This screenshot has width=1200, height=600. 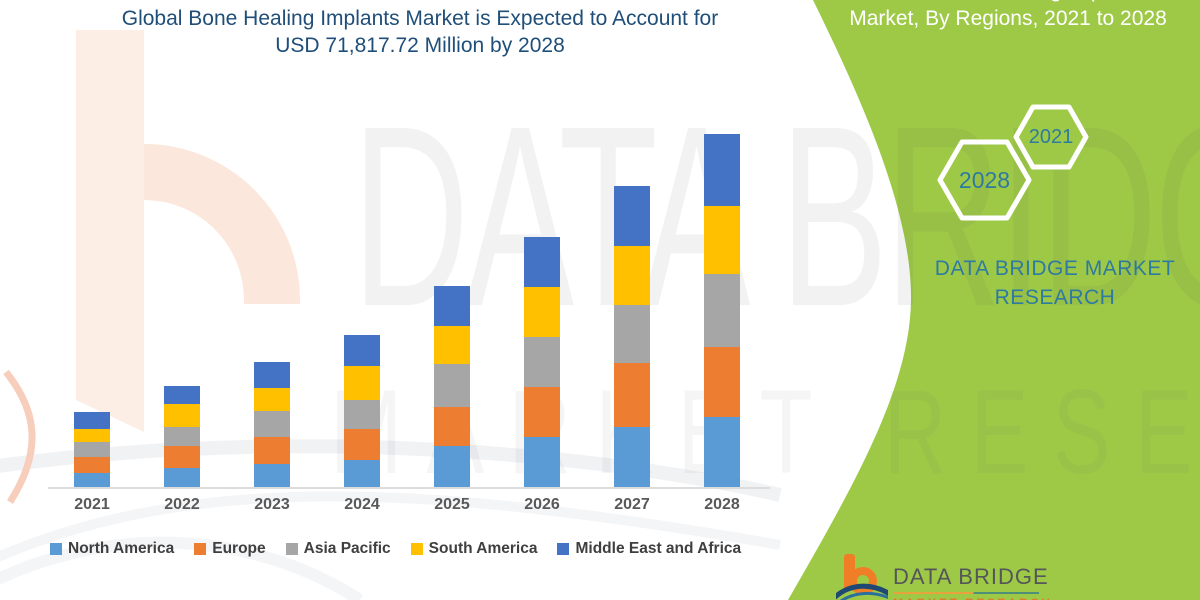 I want to click on legend-item: South America, so click(x=474, y=549).